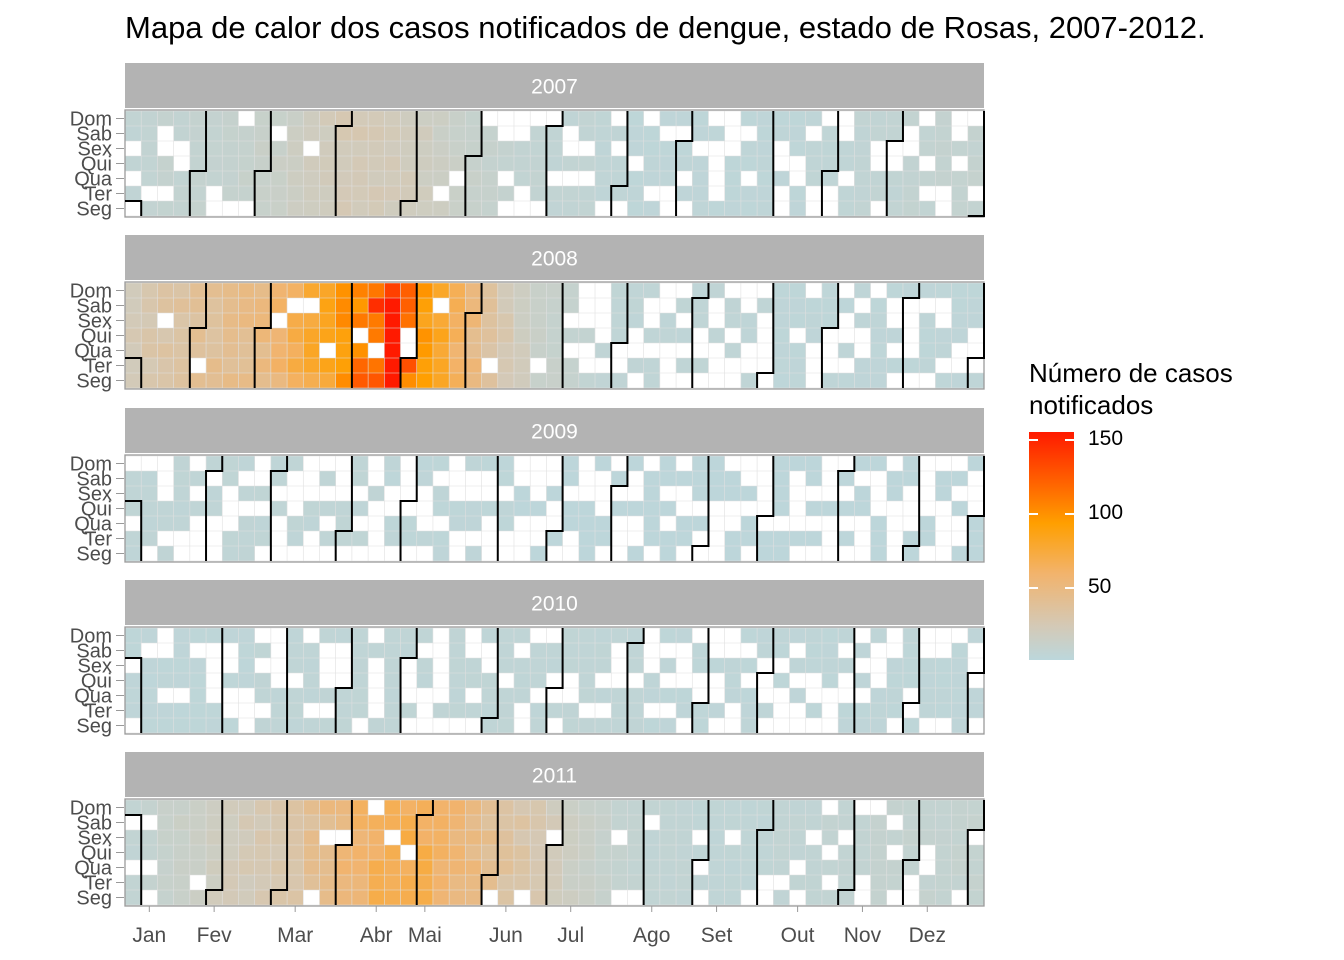 This screenshot has height=960, width=1344. I want to click on weekday-label-Seg: Seg, so click(94, 899).